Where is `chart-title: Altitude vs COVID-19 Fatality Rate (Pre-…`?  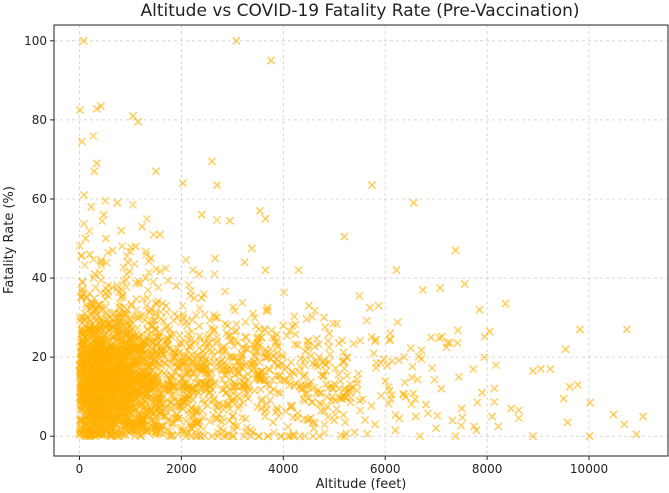 chart-title: Altitude vs COVID-19 Fatality Rate (Pre-… is located at coordinates (359, 11).